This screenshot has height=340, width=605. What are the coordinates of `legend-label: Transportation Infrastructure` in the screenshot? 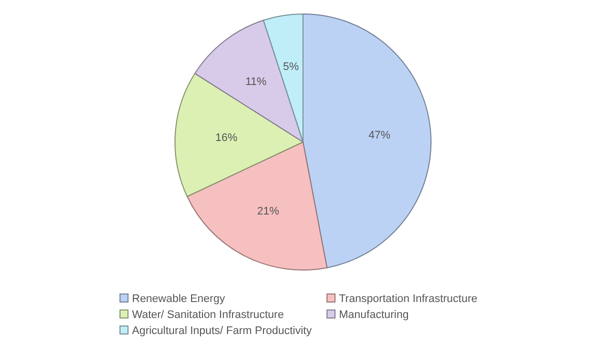 It's located at (408, 298).